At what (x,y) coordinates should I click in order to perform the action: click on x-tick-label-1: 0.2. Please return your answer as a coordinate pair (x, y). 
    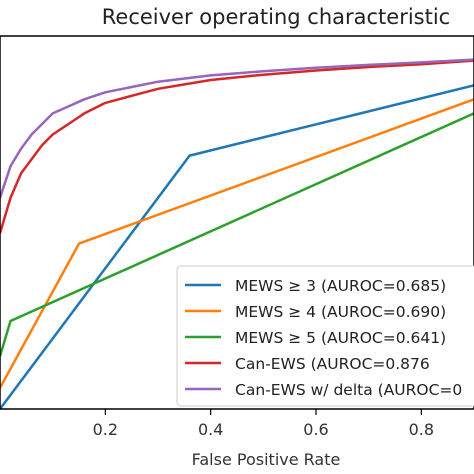
    Looking at the image, I should click on (105, 429).